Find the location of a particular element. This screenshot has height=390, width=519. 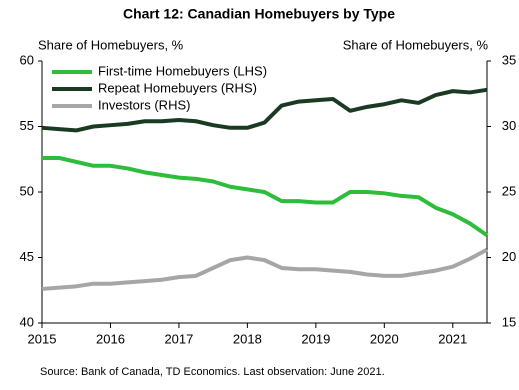

x-tick-label: 2016 is located at coordinates (110, 338).